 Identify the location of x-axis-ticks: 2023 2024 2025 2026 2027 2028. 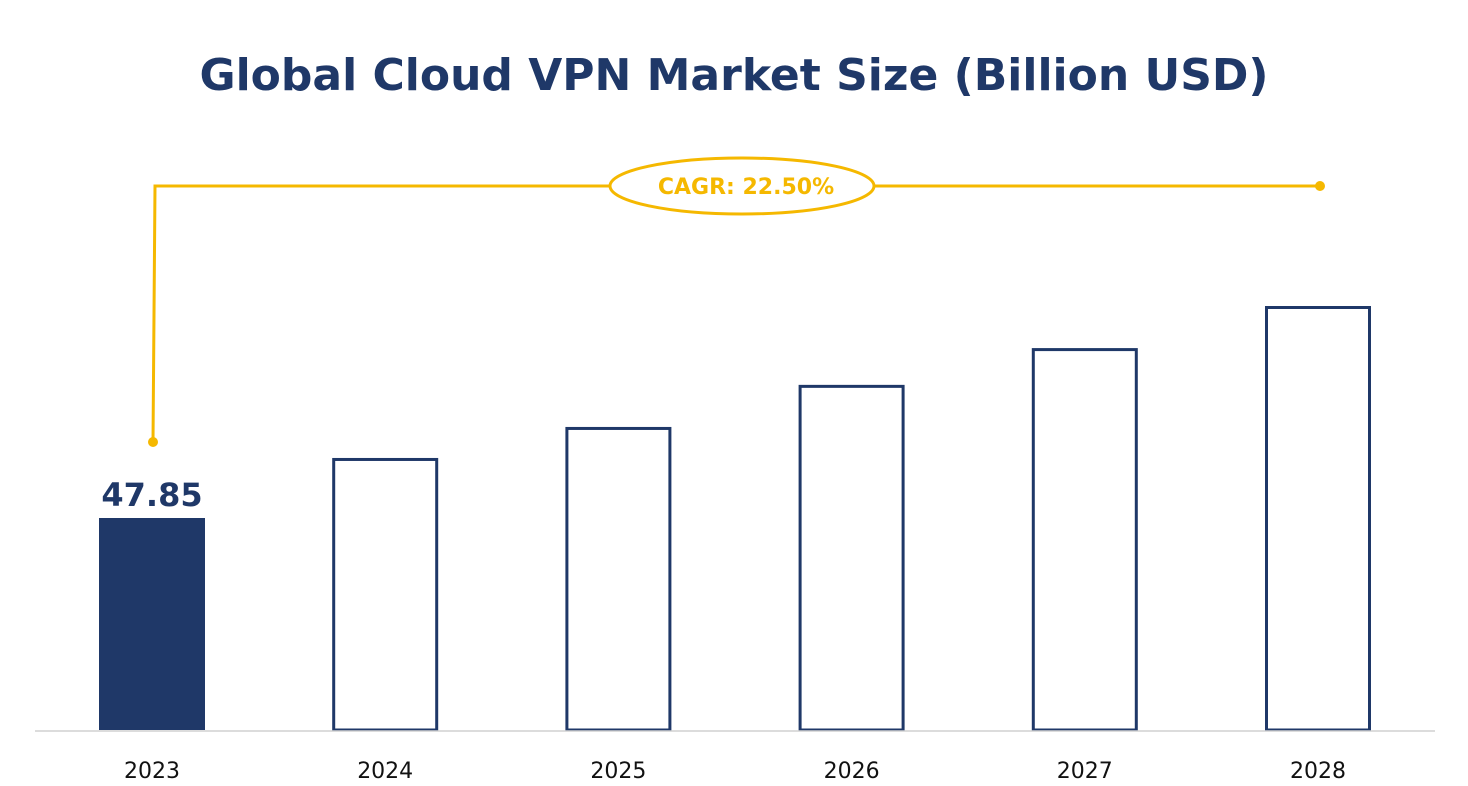
(735, 771).